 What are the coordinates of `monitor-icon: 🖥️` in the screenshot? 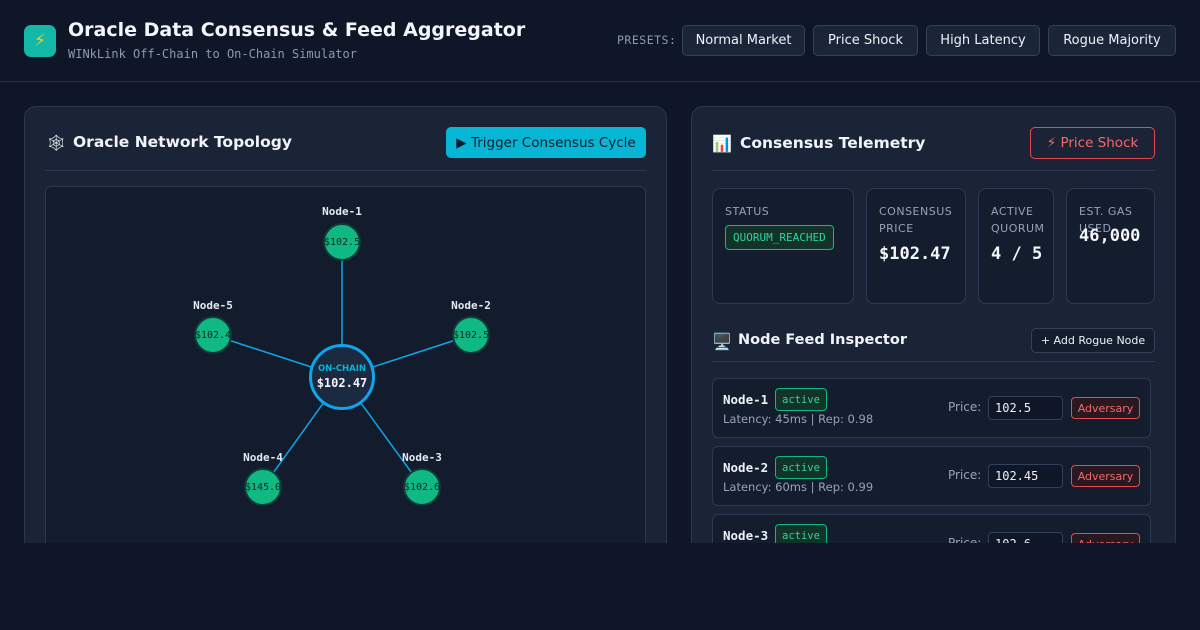 It's located at (722, 341).